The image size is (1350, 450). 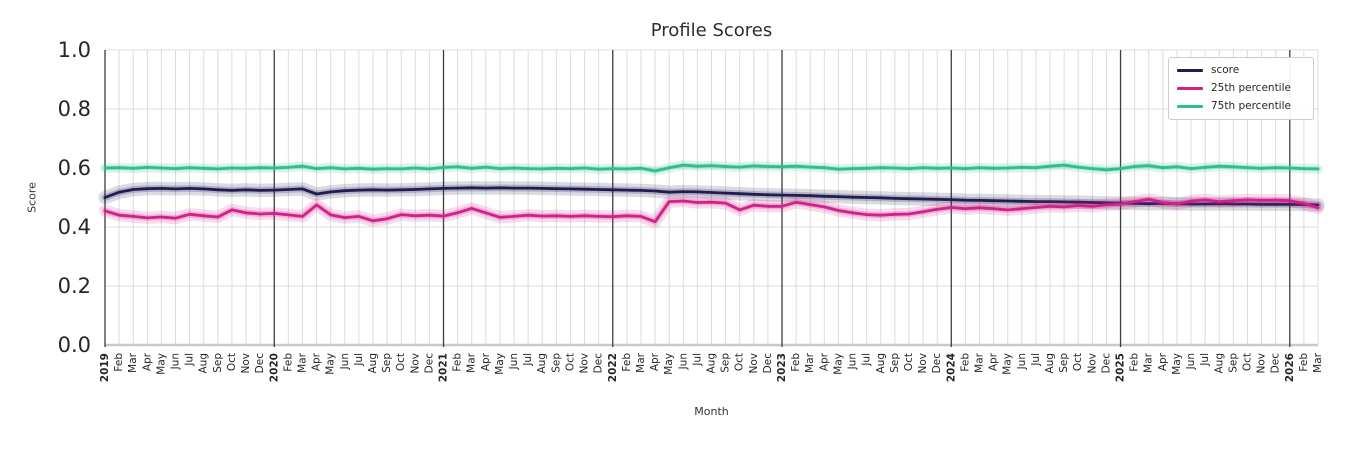 What do you see at coordinates (951, 367) in the screenshot?
I see `x-tick-label-year: 2024` at bounding box center [951, 367].